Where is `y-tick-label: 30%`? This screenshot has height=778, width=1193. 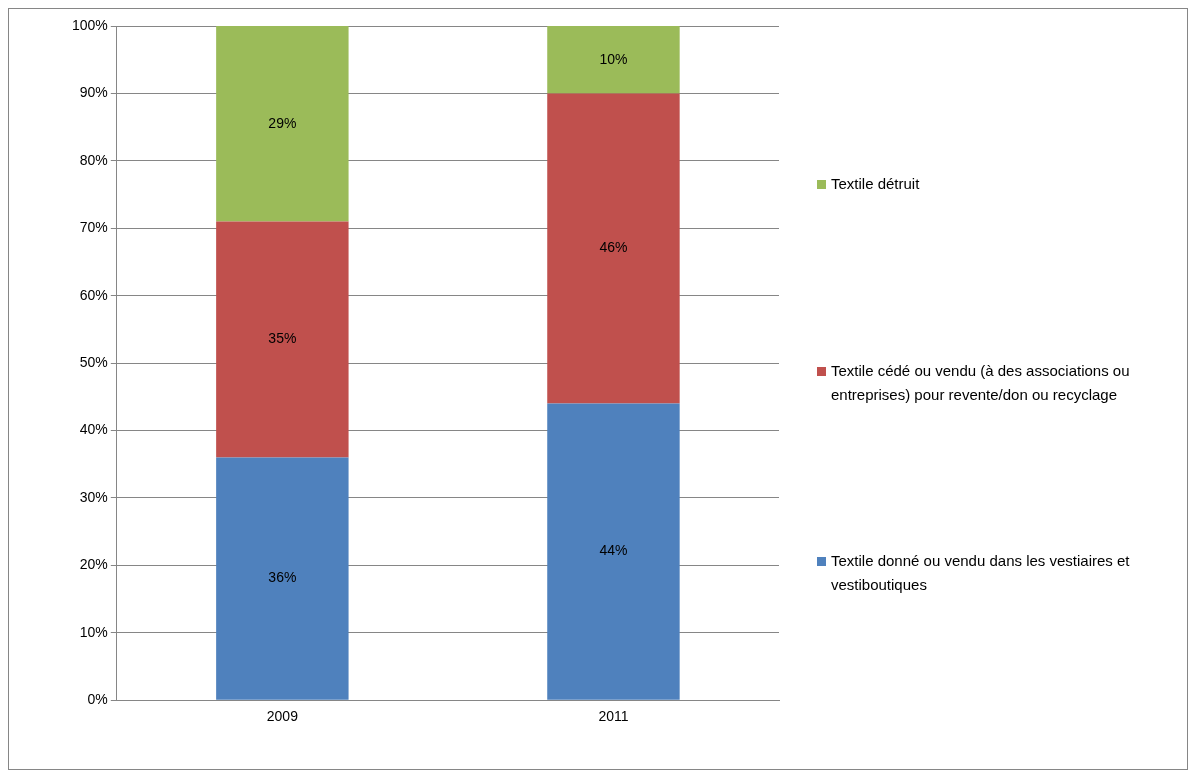
y-tick-label: 30% is located at coordinates (93, 496).